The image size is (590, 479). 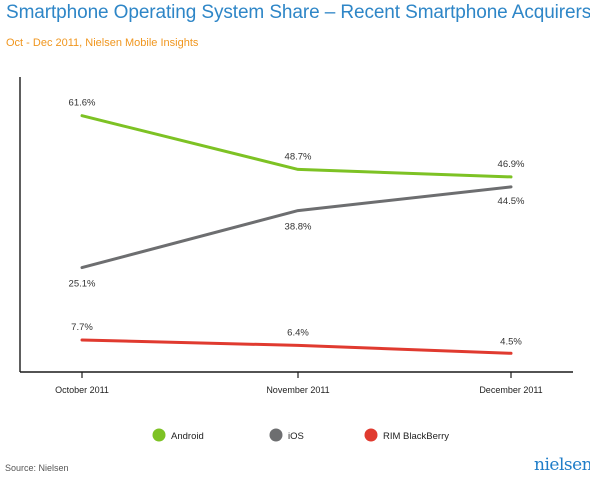 I want to click on data-label-rim-blackberry-2: 4.5%, so click(x=511, y=341).